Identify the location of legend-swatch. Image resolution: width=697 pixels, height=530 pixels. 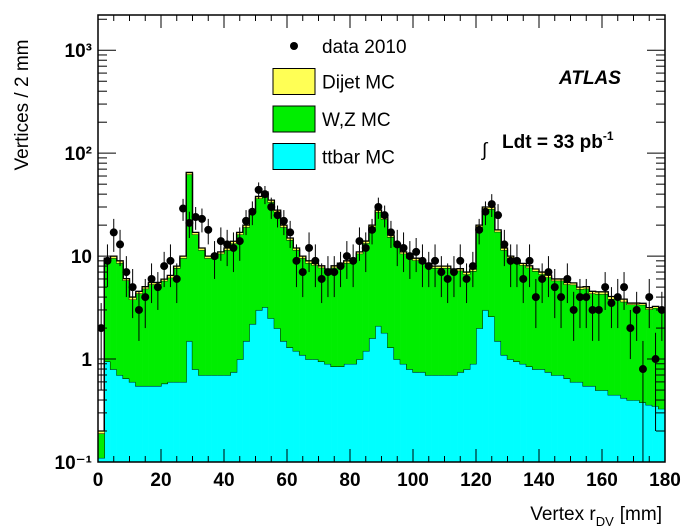
(294, 119).